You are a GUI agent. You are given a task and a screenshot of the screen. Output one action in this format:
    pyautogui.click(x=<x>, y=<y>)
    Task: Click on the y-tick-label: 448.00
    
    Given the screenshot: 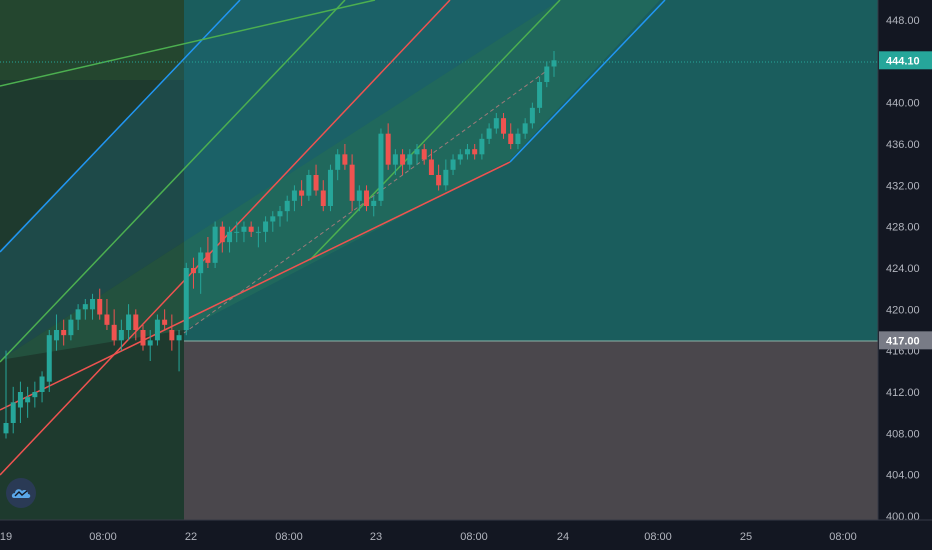 What is the action you would take?
    pyautogui.click(x=903, y=21)
    